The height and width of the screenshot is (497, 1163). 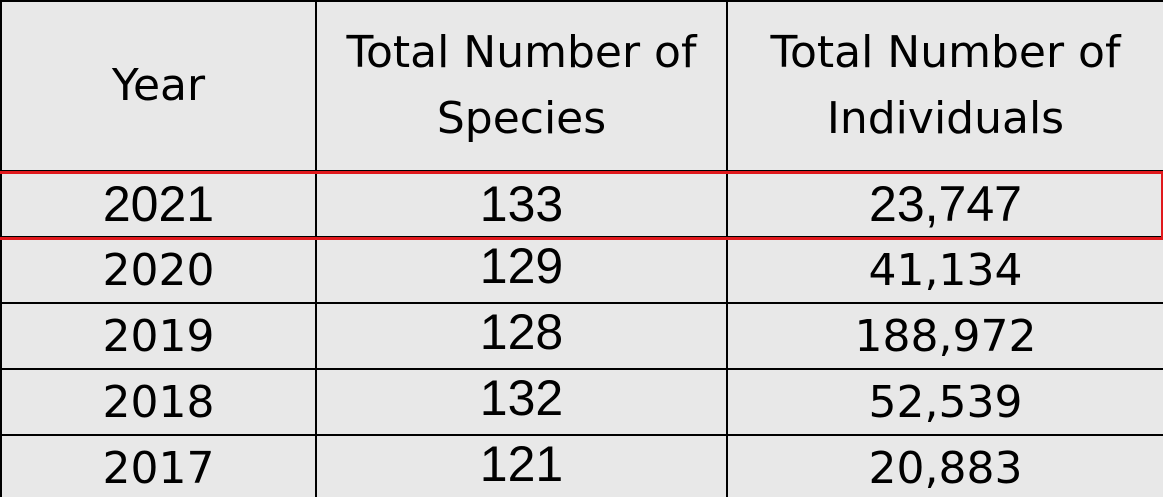 What do you see at coordinates (521, 204) in the screenshot?
I see `cell-species: 133` at bounding box center [521, 204].